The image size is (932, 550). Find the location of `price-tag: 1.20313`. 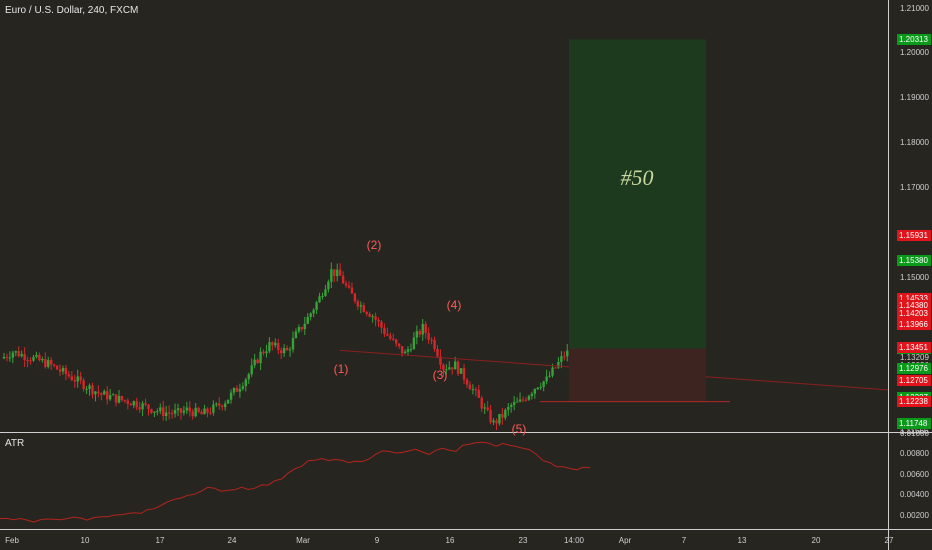

price-tag: 1.20313 is located at coordinates (914, 39).